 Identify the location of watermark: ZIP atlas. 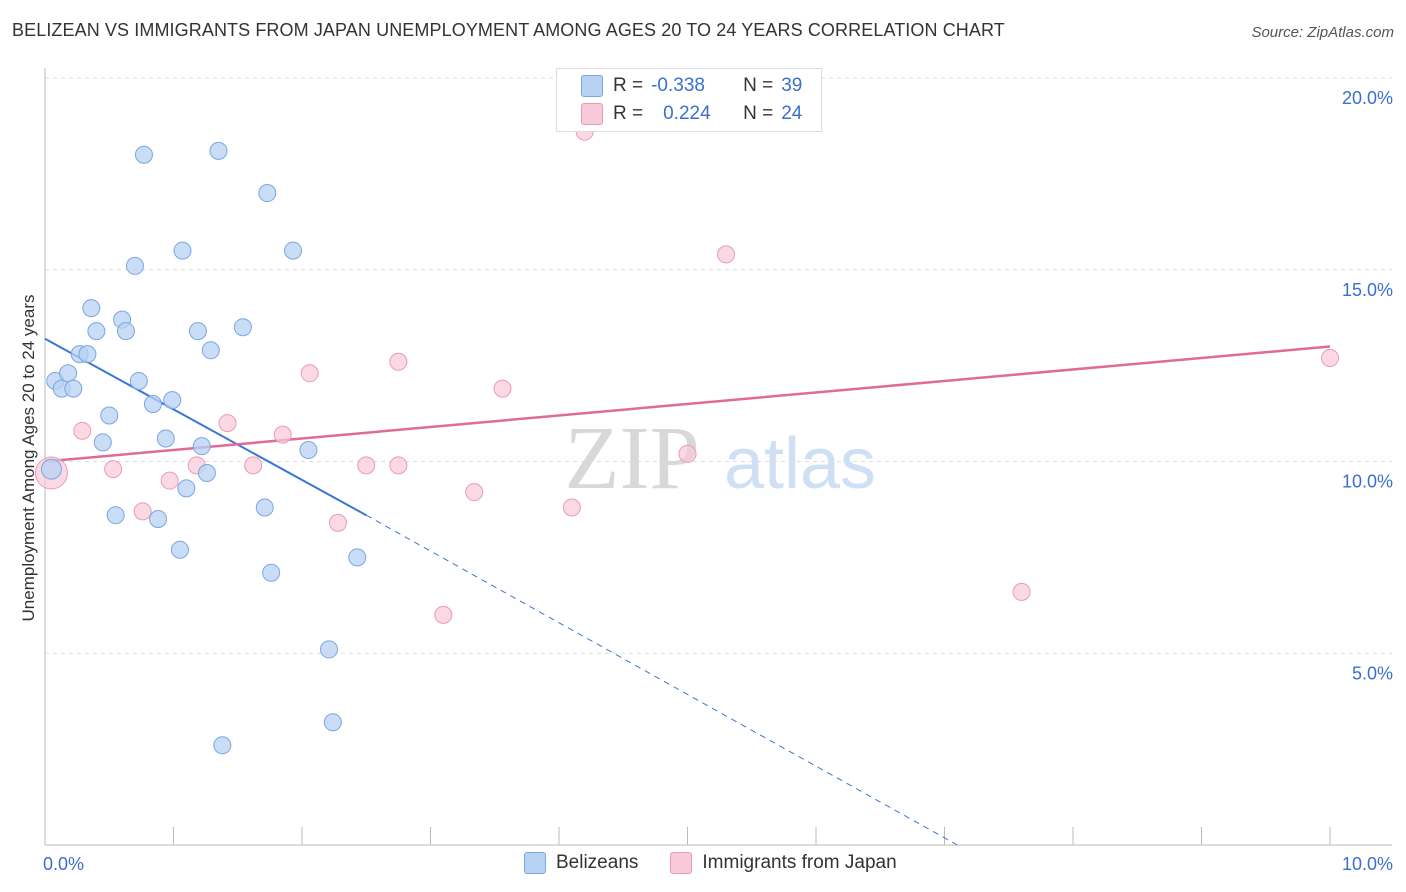
(721, 458).